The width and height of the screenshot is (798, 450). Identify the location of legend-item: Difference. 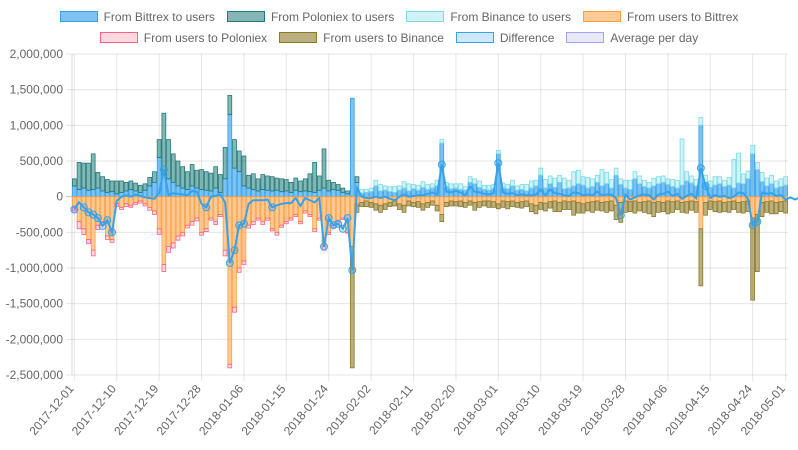
(504, 38).